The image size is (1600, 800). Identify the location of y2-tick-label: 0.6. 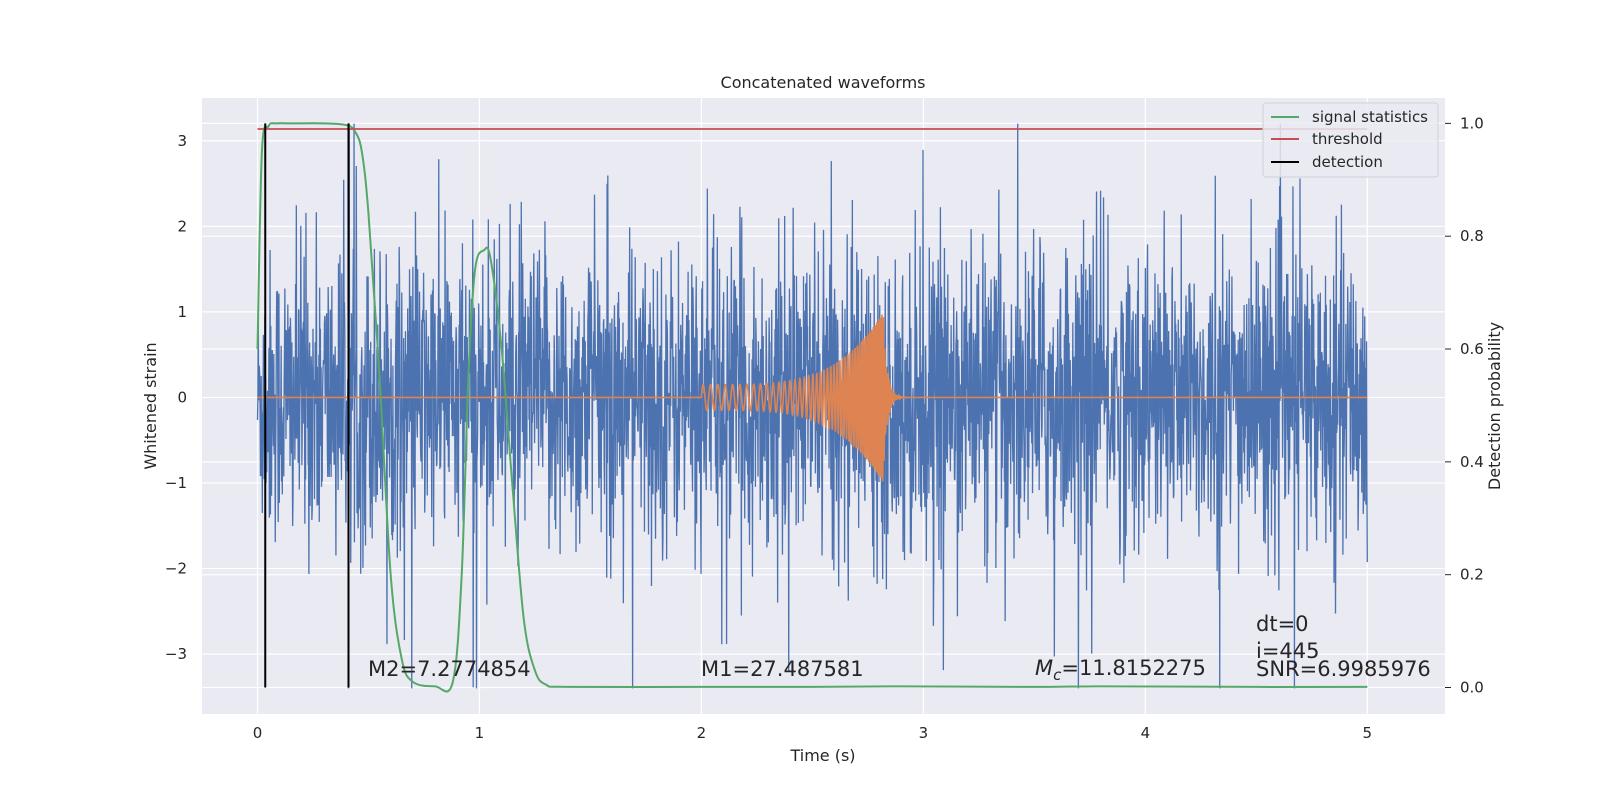
(1472, 349).